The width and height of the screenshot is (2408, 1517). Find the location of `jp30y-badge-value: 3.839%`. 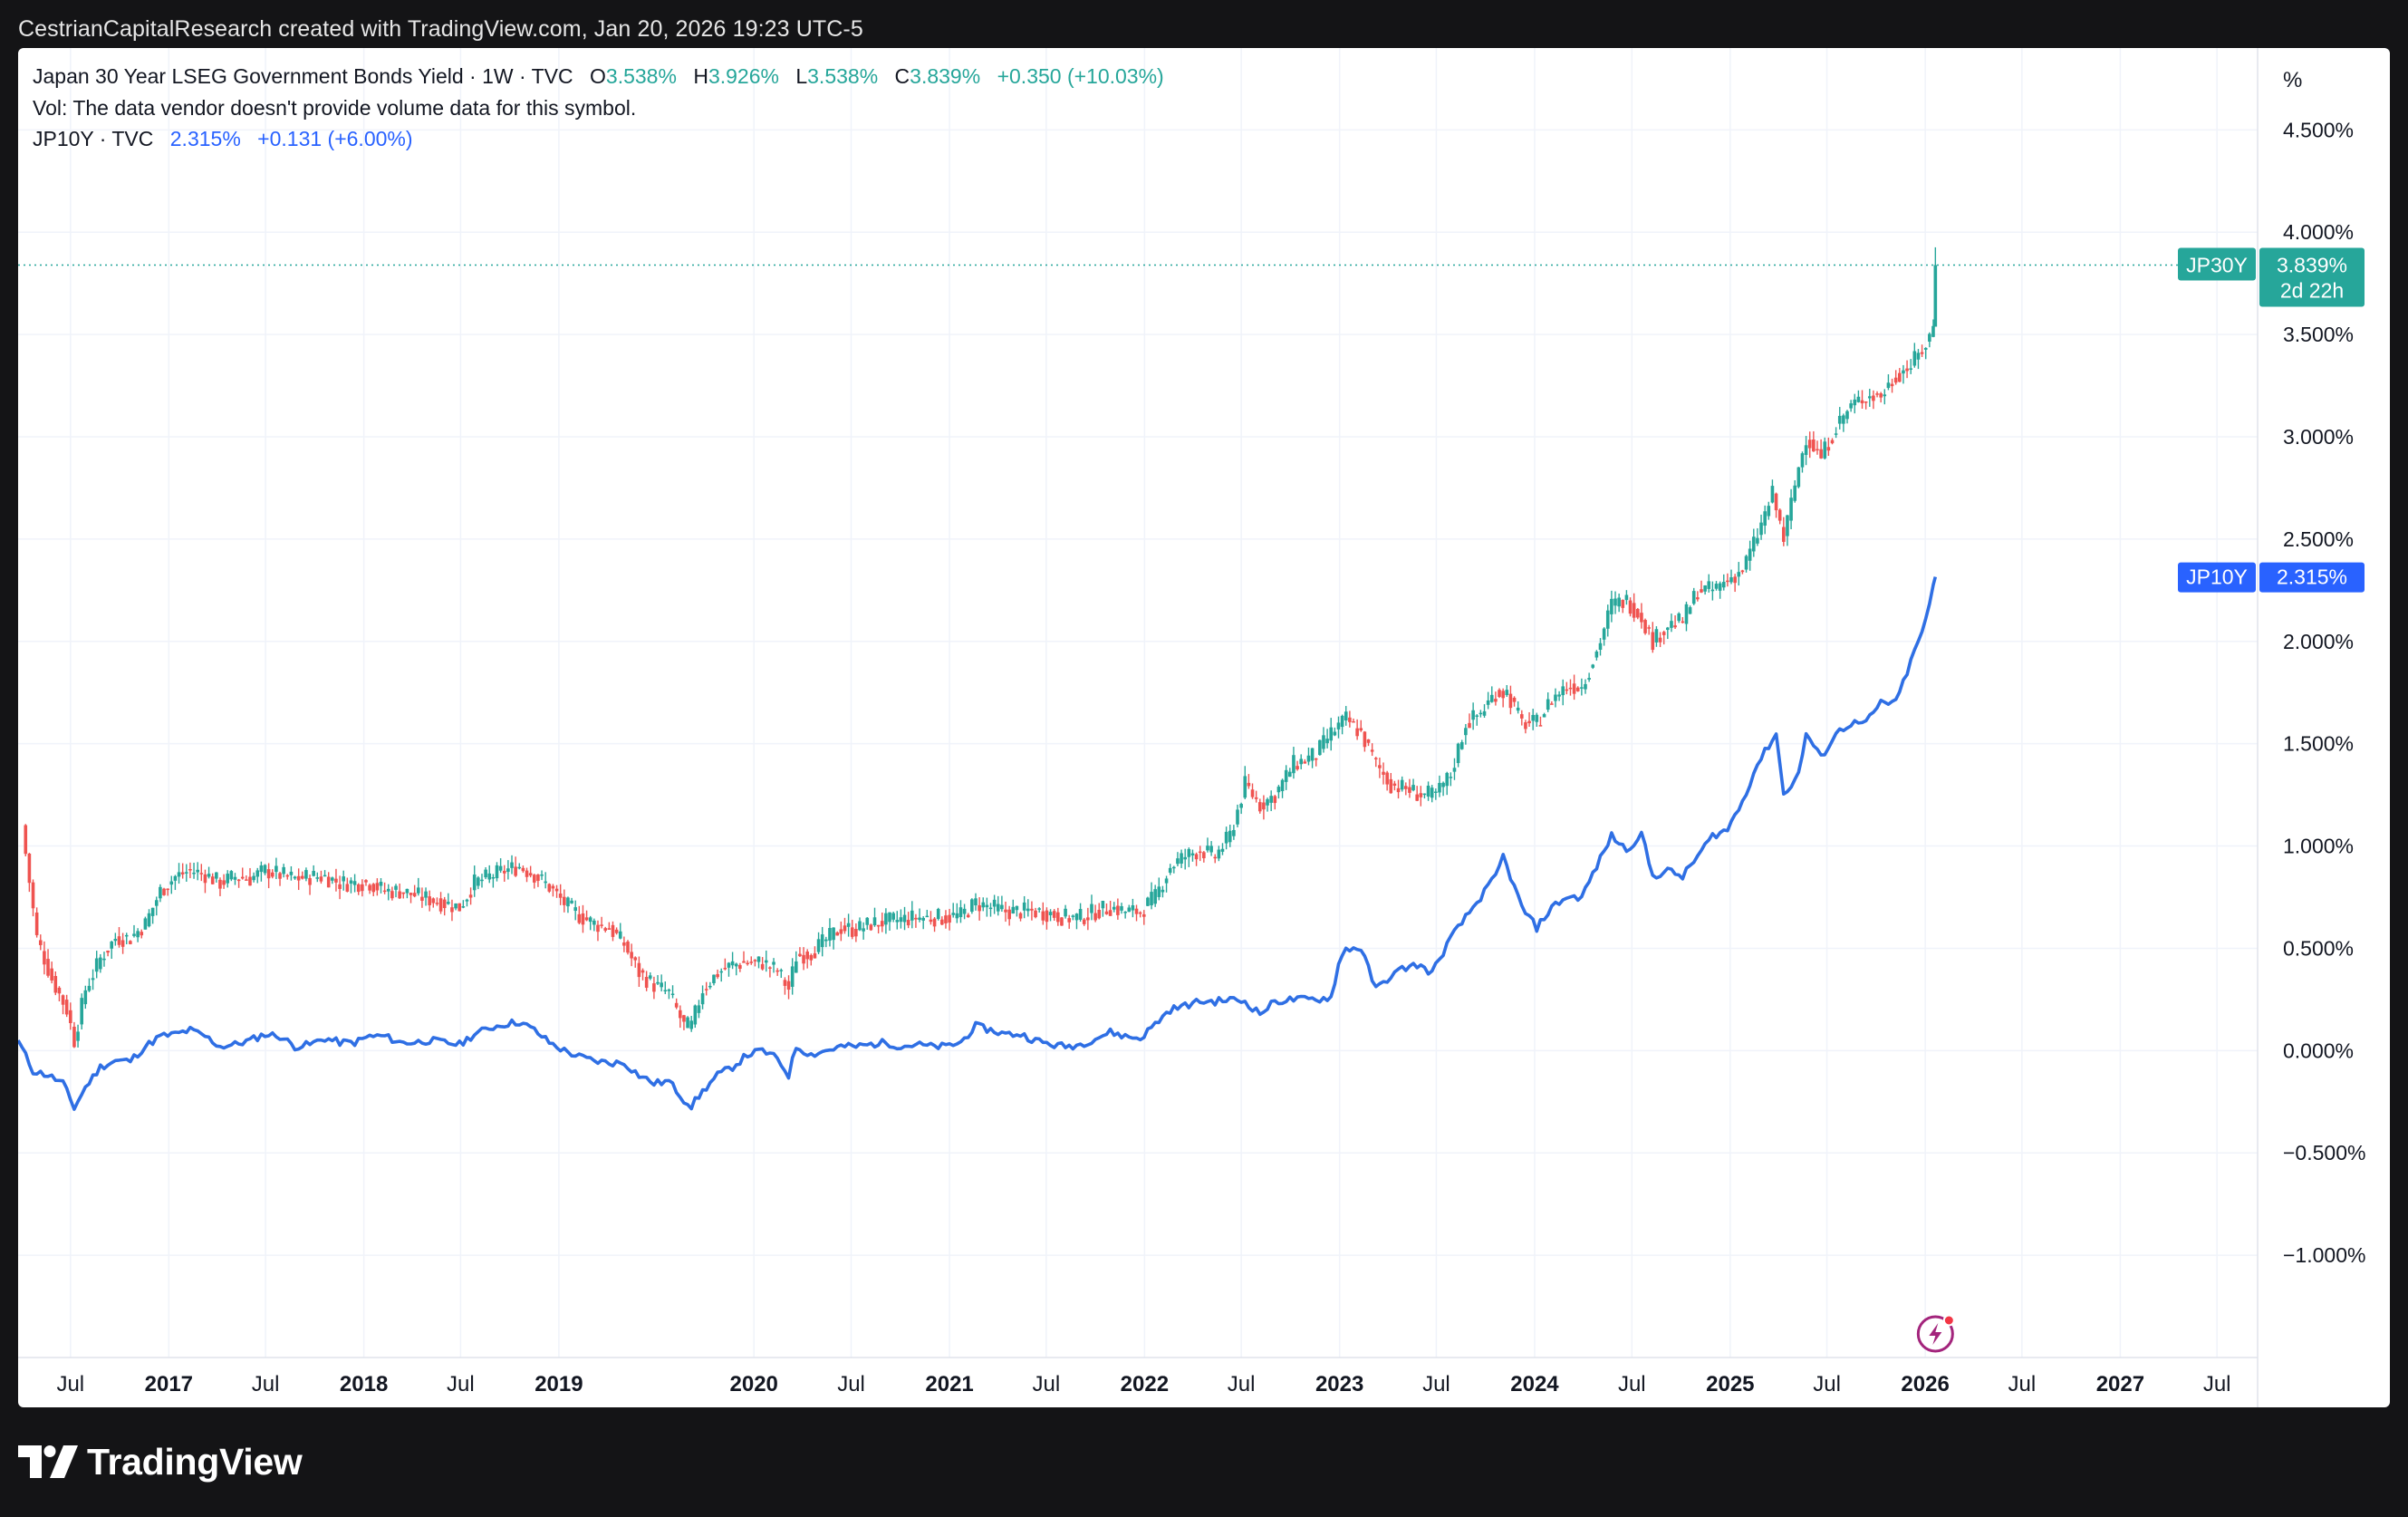

jp30y-badge-value: 3.839% is located at coordinates (2312, 265).